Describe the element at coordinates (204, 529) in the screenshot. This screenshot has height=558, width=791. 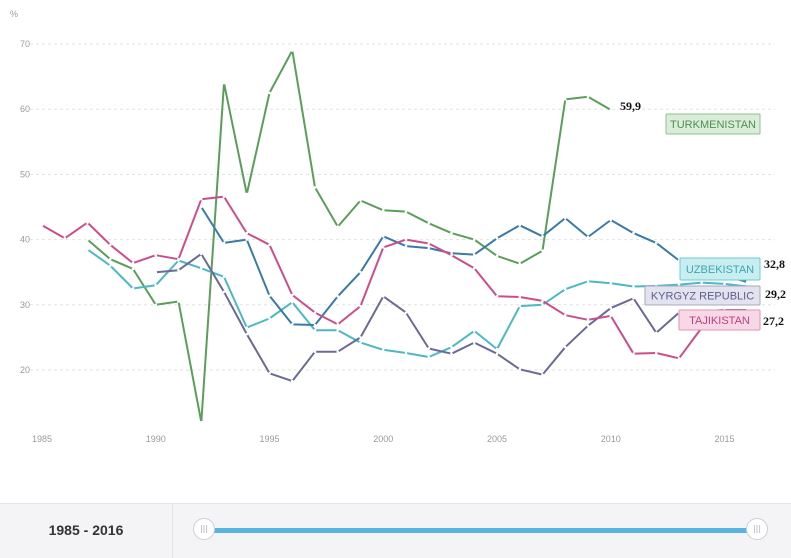
I see `range-slider-start-handle: |||` at that location.